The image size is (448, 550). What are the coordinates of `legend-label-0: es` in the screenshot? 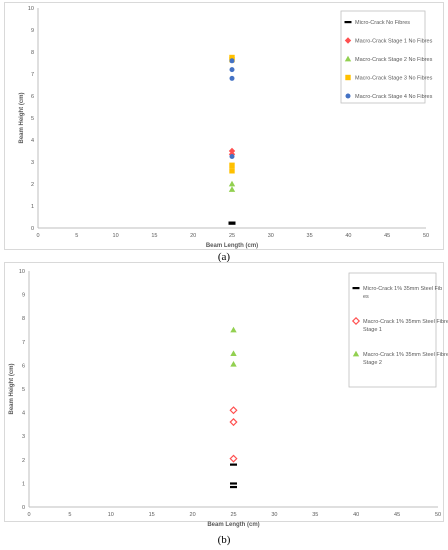 It's located at (366, 297).